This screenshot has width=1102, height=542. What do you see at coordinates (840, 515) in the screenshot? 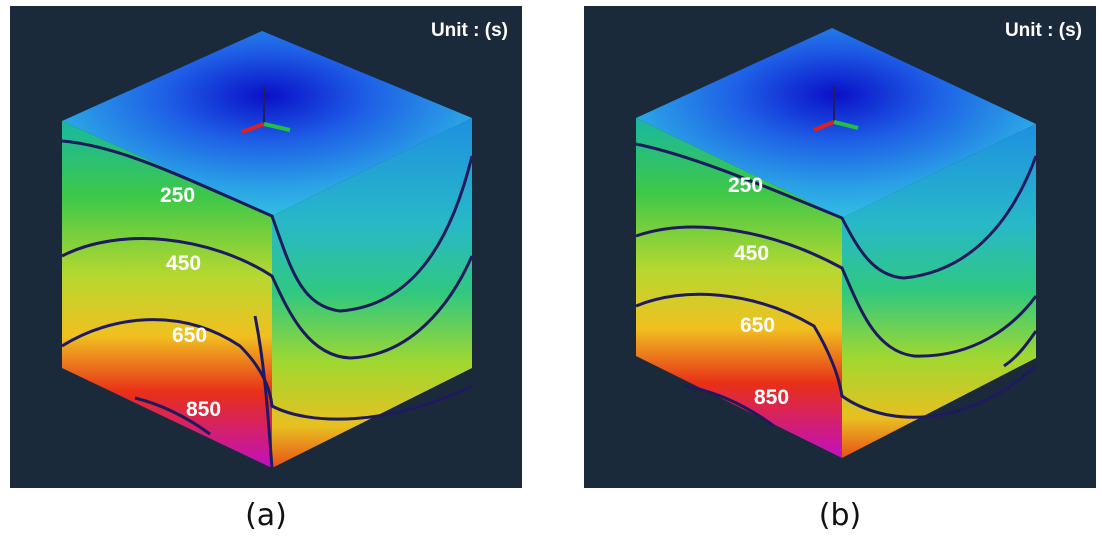
I see `caption-b: (b)` at bounding box center [840, 515].